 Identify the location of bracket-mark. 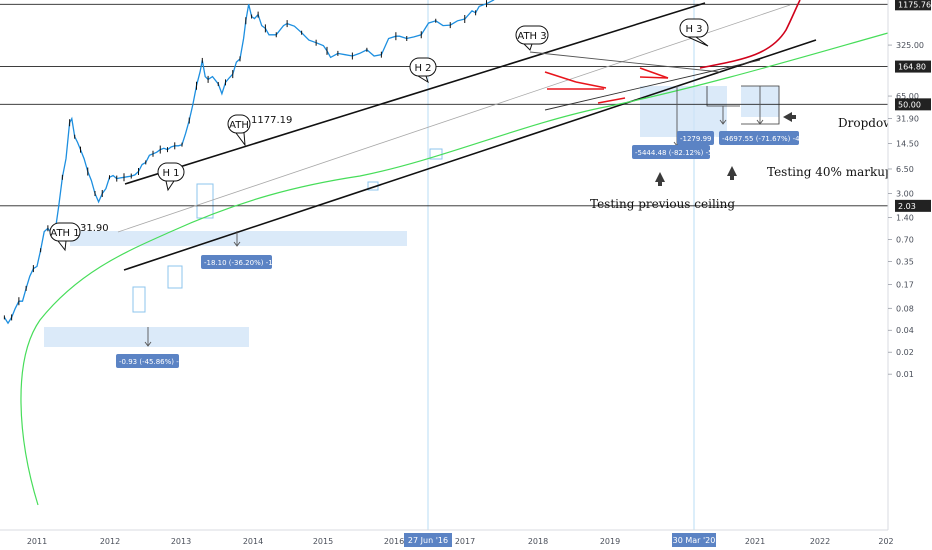
(723, 96).